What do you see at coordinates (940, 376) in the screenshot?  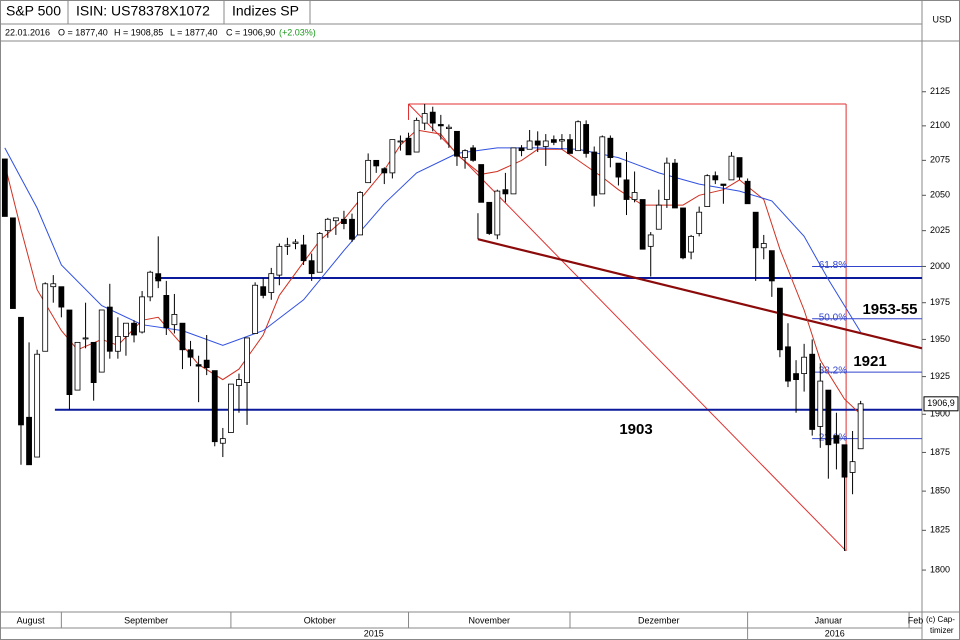 I see `y-tick-label: 1925` at bounding box center [940, 376].